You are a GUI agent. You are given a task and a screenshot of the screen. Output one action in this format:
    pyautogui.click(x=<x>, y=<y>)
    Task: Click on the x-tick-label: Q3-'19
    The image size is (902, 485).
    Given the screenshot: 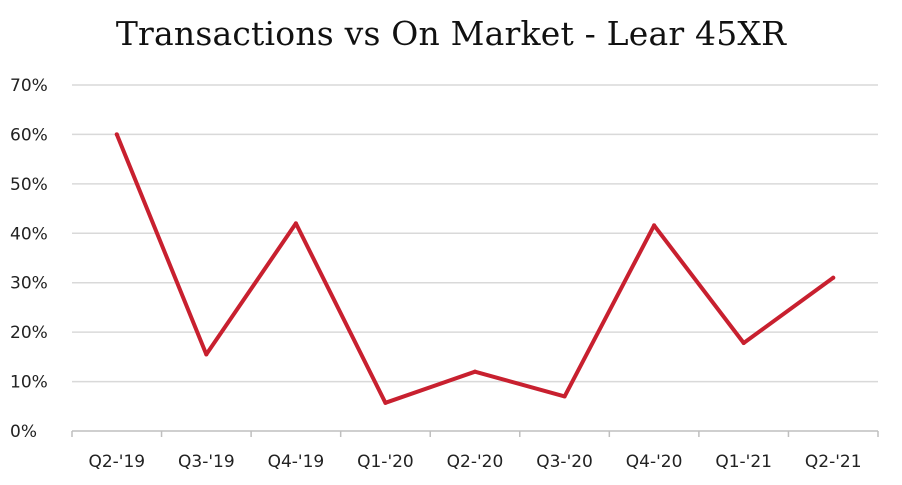 What is the action you would take?
    pyautogui.click(x=206, y=462)
    